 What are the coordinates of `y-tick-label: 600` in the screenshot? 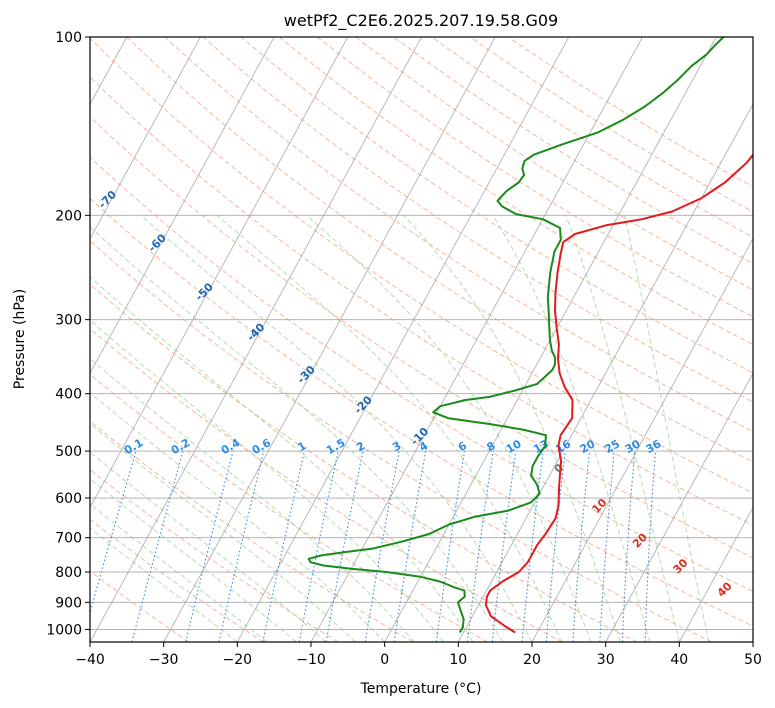 It's located at (68, 499).